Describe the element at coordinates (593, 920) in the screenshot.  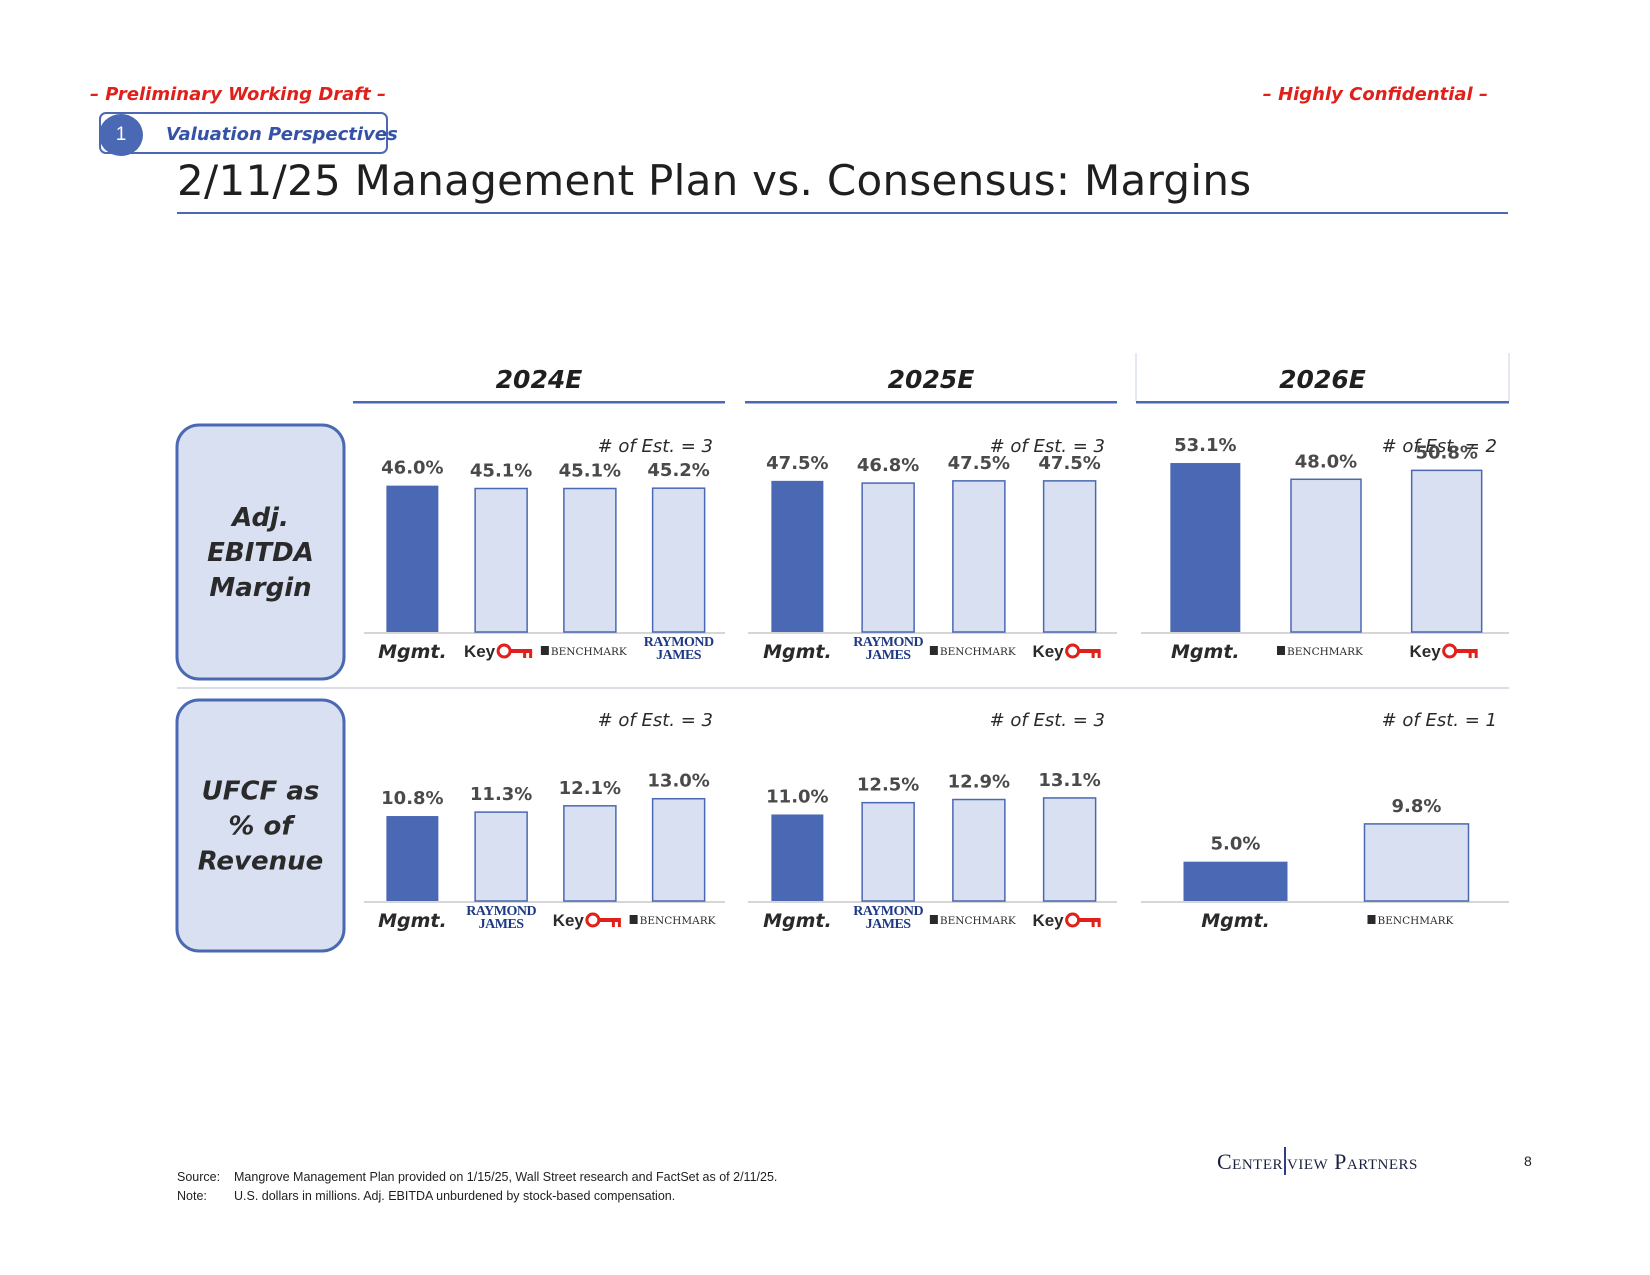
I see `r2-2024e-key-key-icon` at that location.